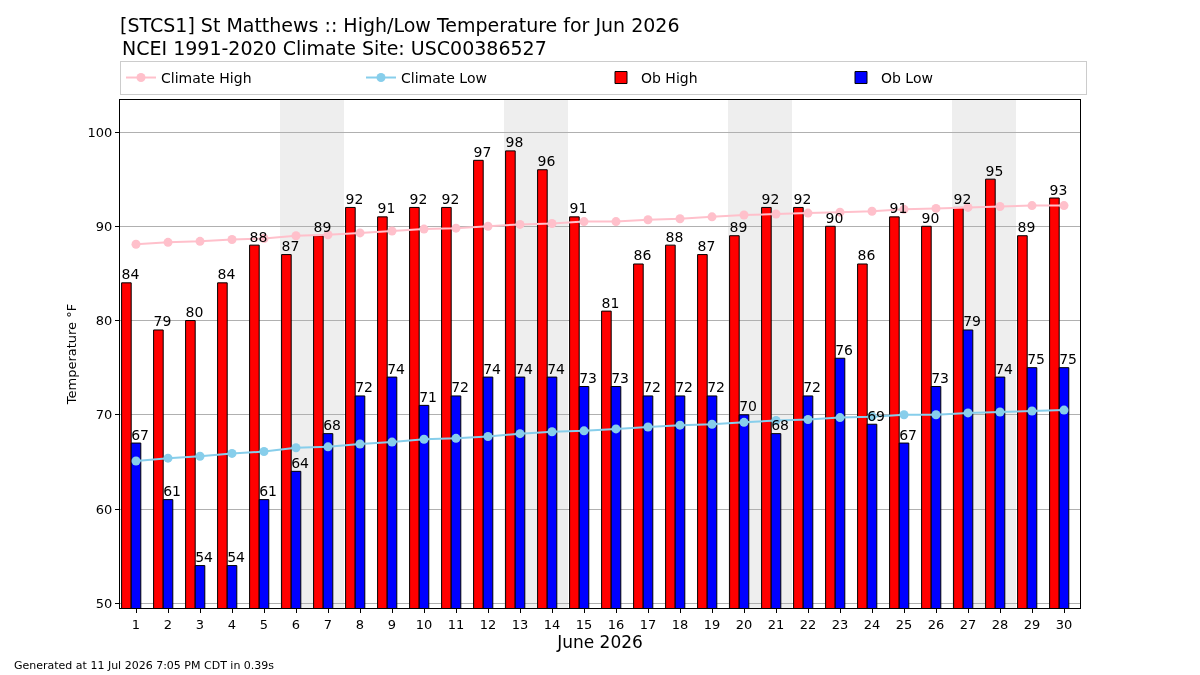 This screenshot has width=1200, height=675. Describe the element at coordinates (168, 624) in the screenshot. I see `x-tick-label: 2` at that location.